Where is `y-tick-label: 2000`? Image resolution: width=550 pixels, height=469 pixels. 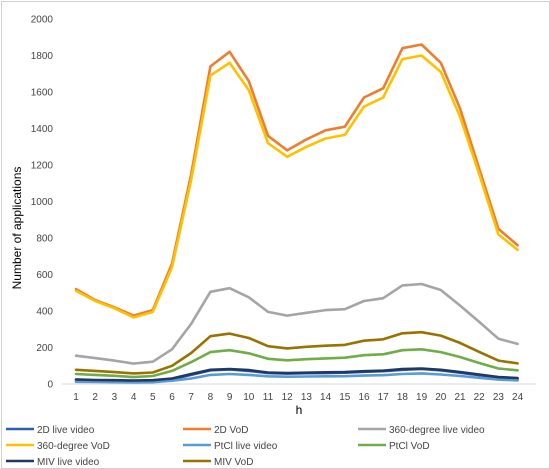 y-tick-label: 2000 is located at coordinates (42, 20).